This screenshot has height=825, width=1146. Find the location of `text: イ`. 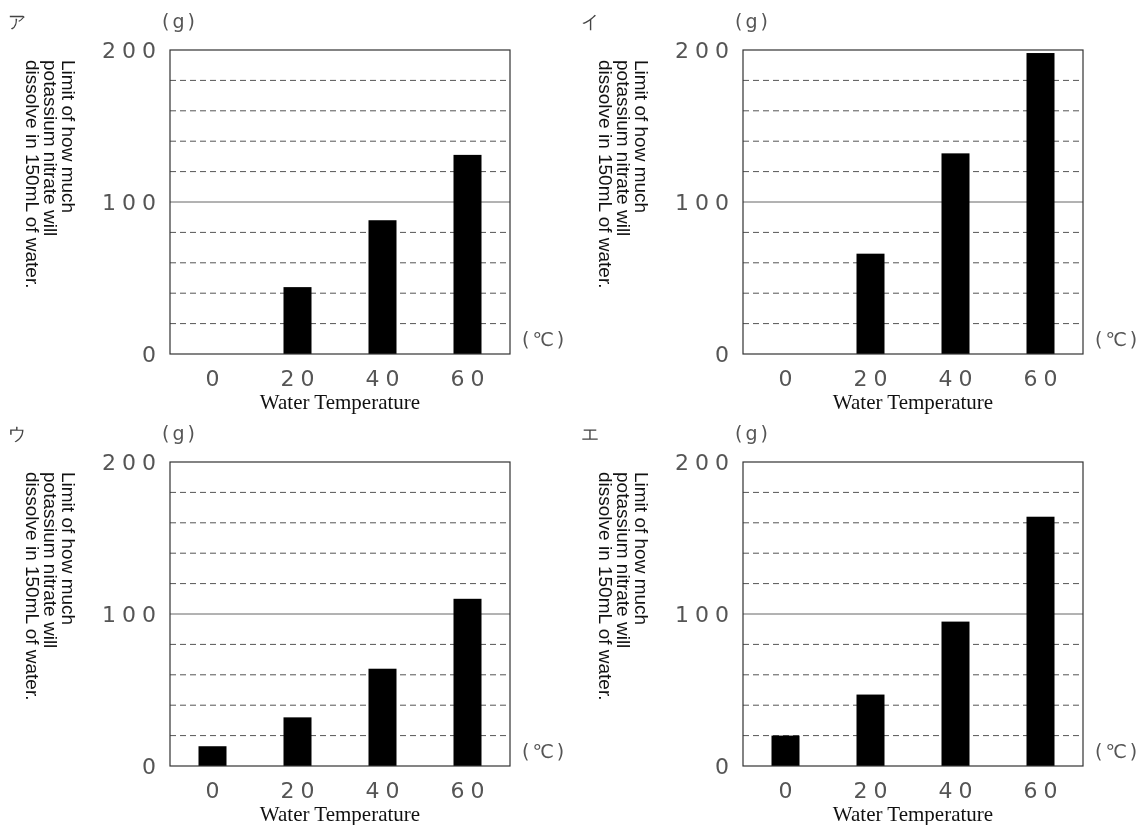

text: イ is located at coordinates (590, 21).